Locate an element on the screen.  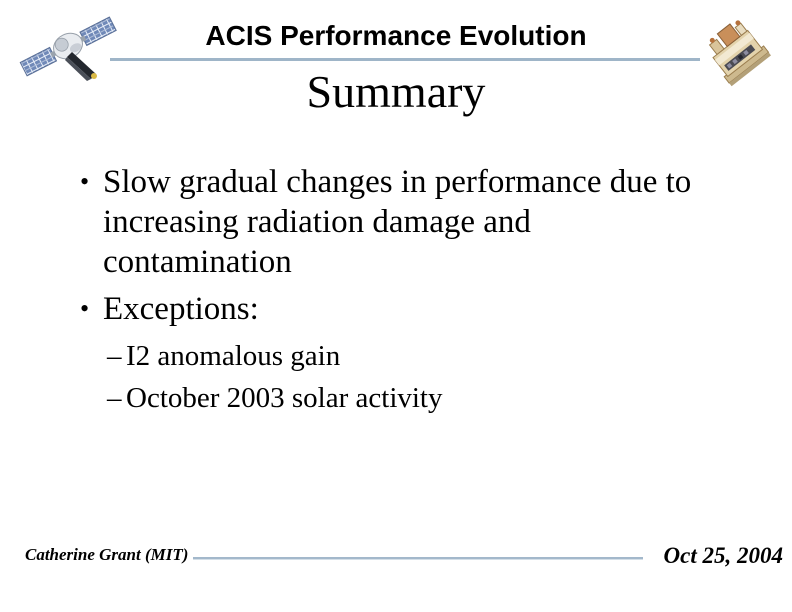
footer-rule is located at coordinates (418, 558).